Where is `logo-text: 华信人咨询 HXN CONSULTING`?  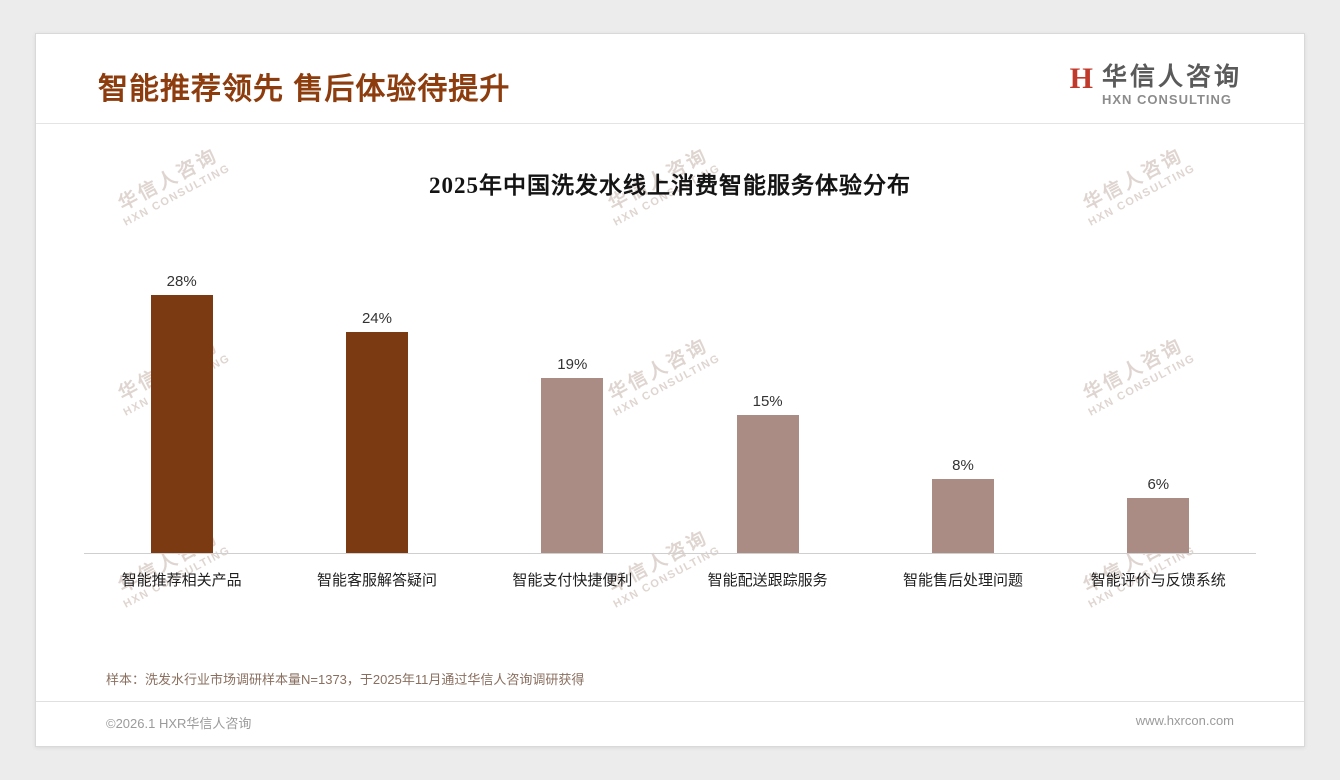
logo-text: 华信人咨询 HXN CONSULTING is located at coordinates (1171, 85).